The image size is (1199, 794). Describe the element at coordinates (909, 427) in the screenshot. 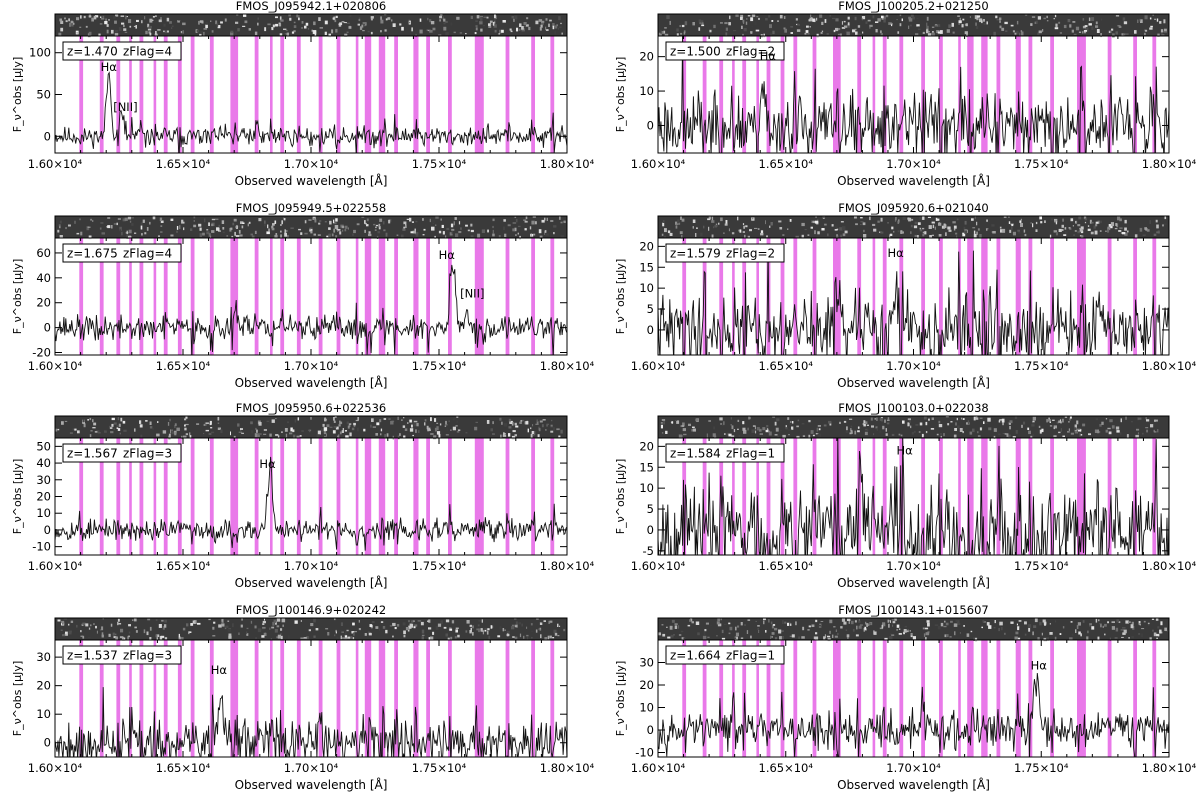

I see `spectrum-2d-noise` at that location.